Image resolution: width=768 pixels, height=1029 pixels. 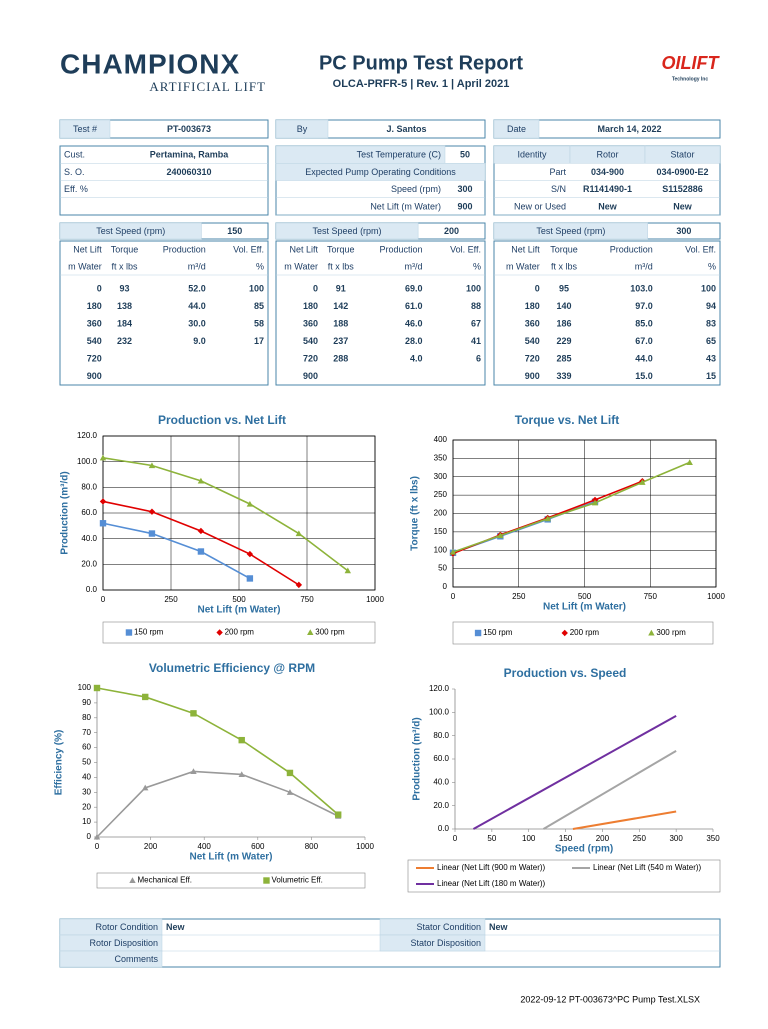 I want to click on x-tick-label: 250, so click(x=640, y=838).